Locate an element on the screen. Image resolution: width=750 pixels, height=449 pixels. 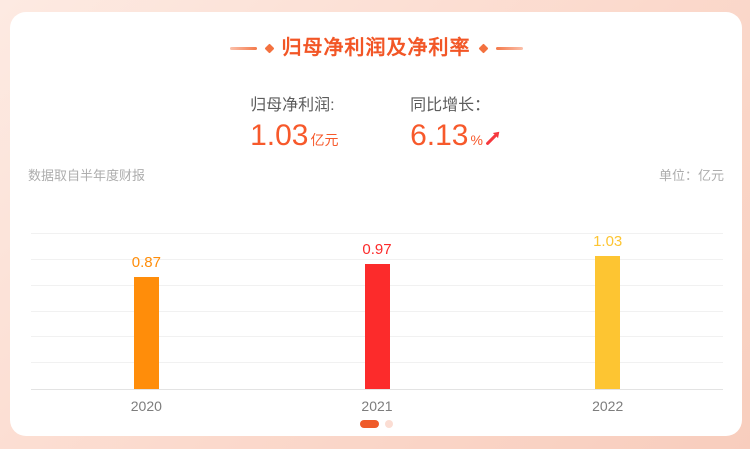
yoy-growth-number: 6.13 is located at coordinates (439, 135).